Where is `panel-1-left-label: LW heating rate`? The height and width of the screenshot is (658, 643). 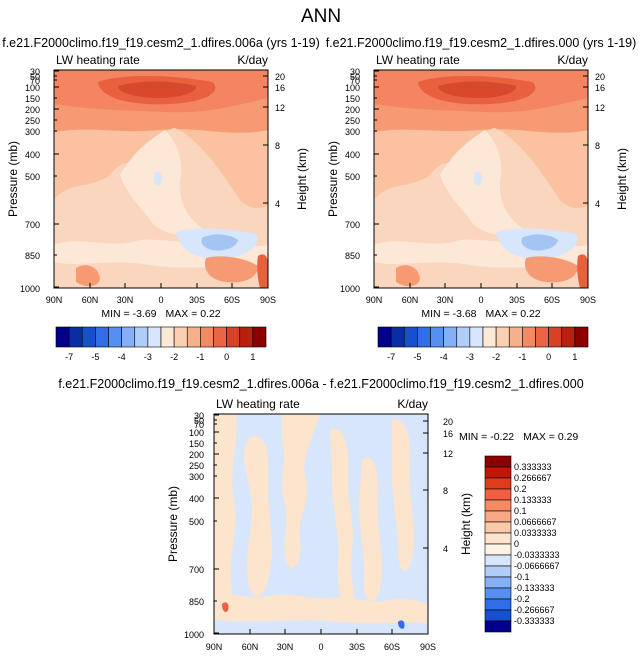
panel-1-left-label: LW heating rate is located at coordinates (98, 60).